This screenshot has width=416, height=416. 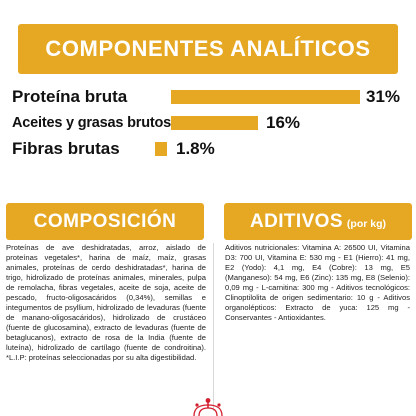 What do you see at coordinates (161, 149) in the screenshot?
I see `nutrient-bar-fiber` at bounding box center [161, 149].